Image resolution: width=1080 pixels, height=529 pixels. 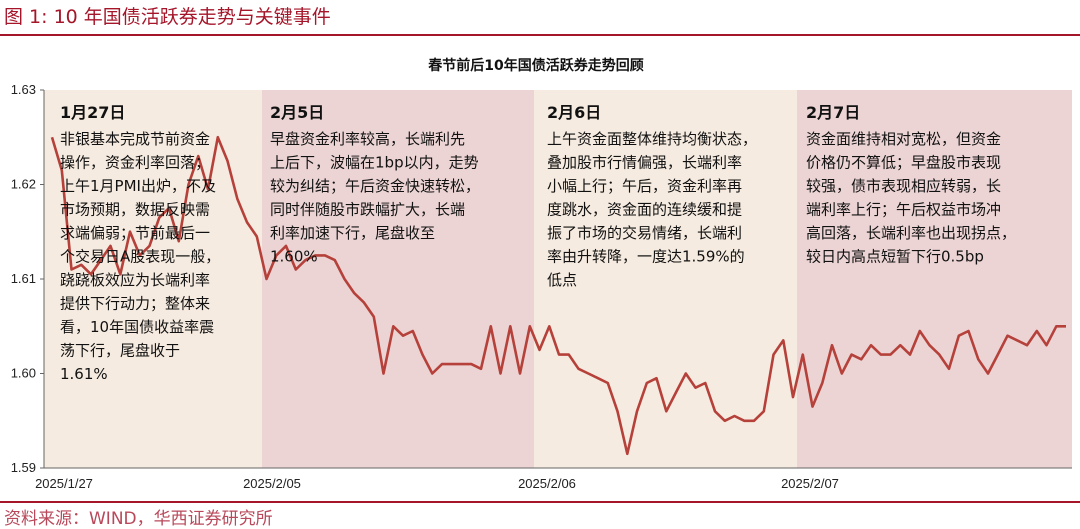 What do you see at coordinates (367, 139) in the screenshot?
I see `annotation-line: 早盘资金利率较高，长端利先` at bounding box center [367, 139].